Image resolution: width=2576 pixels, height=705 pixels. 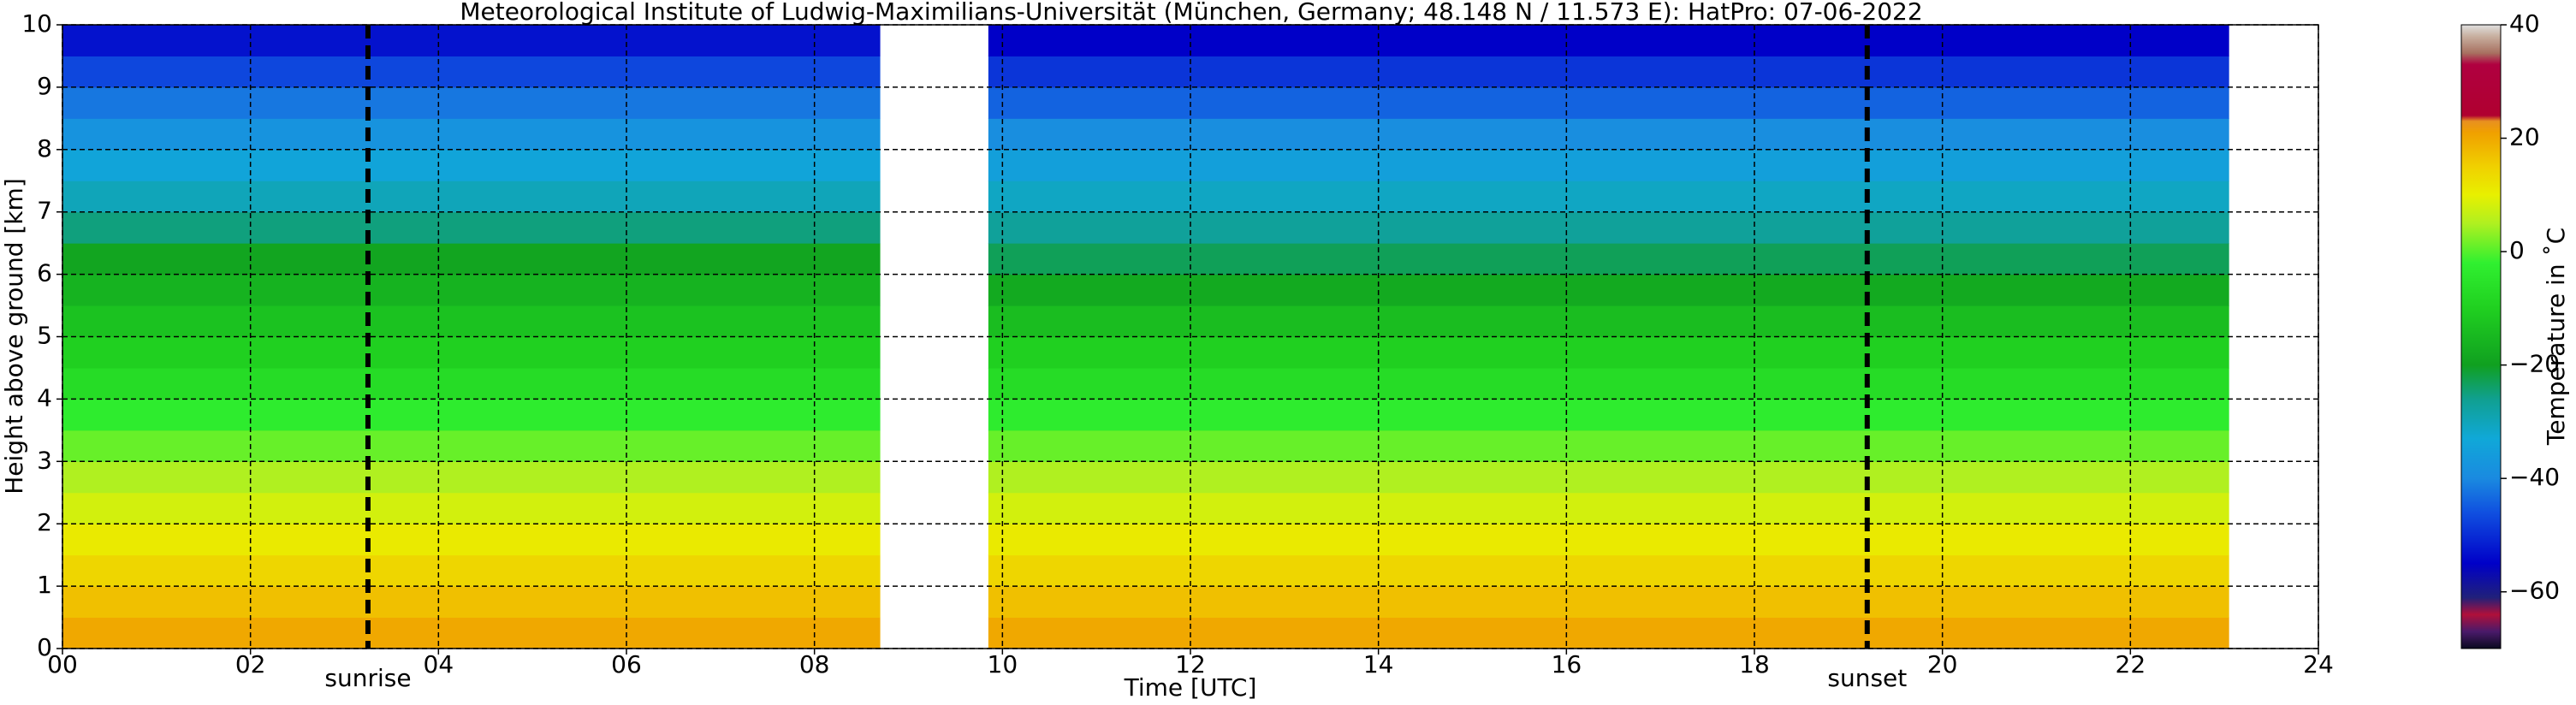 I want to click on x-tick-label: 20, so click(x=1942, y=664).